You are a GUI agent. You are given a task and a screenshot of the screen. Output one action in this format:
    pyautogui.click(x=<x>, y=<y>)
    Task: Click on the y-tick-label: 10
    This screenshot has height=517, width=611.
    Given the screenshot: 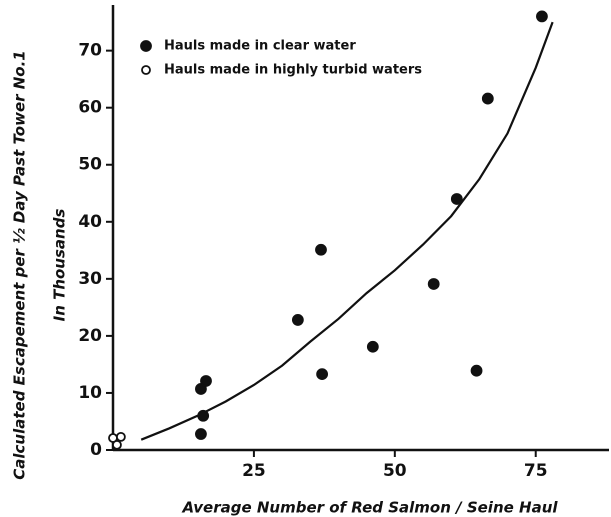 What is the action you would take?
    pyautogui.click(x=90, y=393)
    